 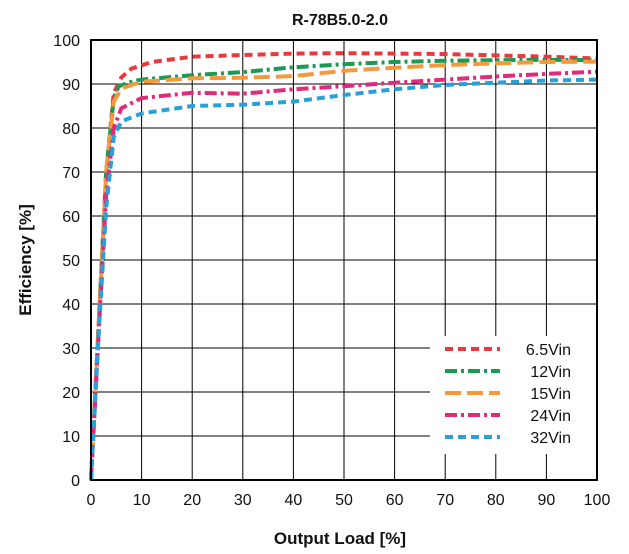 I want to click on x-axis-label: Output Load [%], so click(x=340, y=538).